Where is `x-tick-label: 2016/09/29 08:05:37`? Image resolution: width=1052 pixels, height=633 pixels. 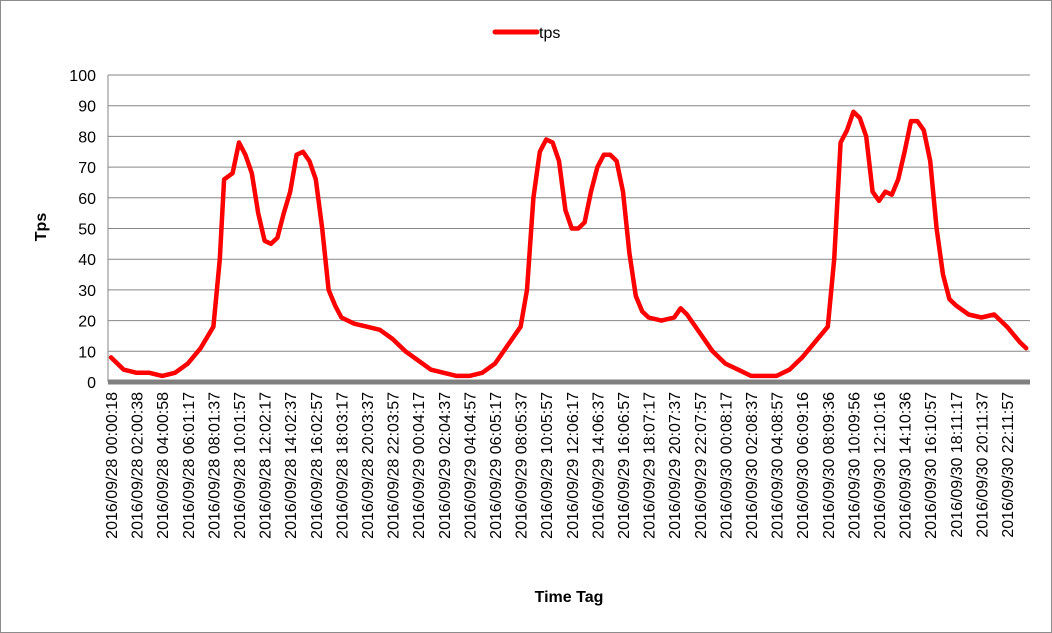
x-tick-label: 2016/09/29 08:05:37 is located at coordinates (522, 465).